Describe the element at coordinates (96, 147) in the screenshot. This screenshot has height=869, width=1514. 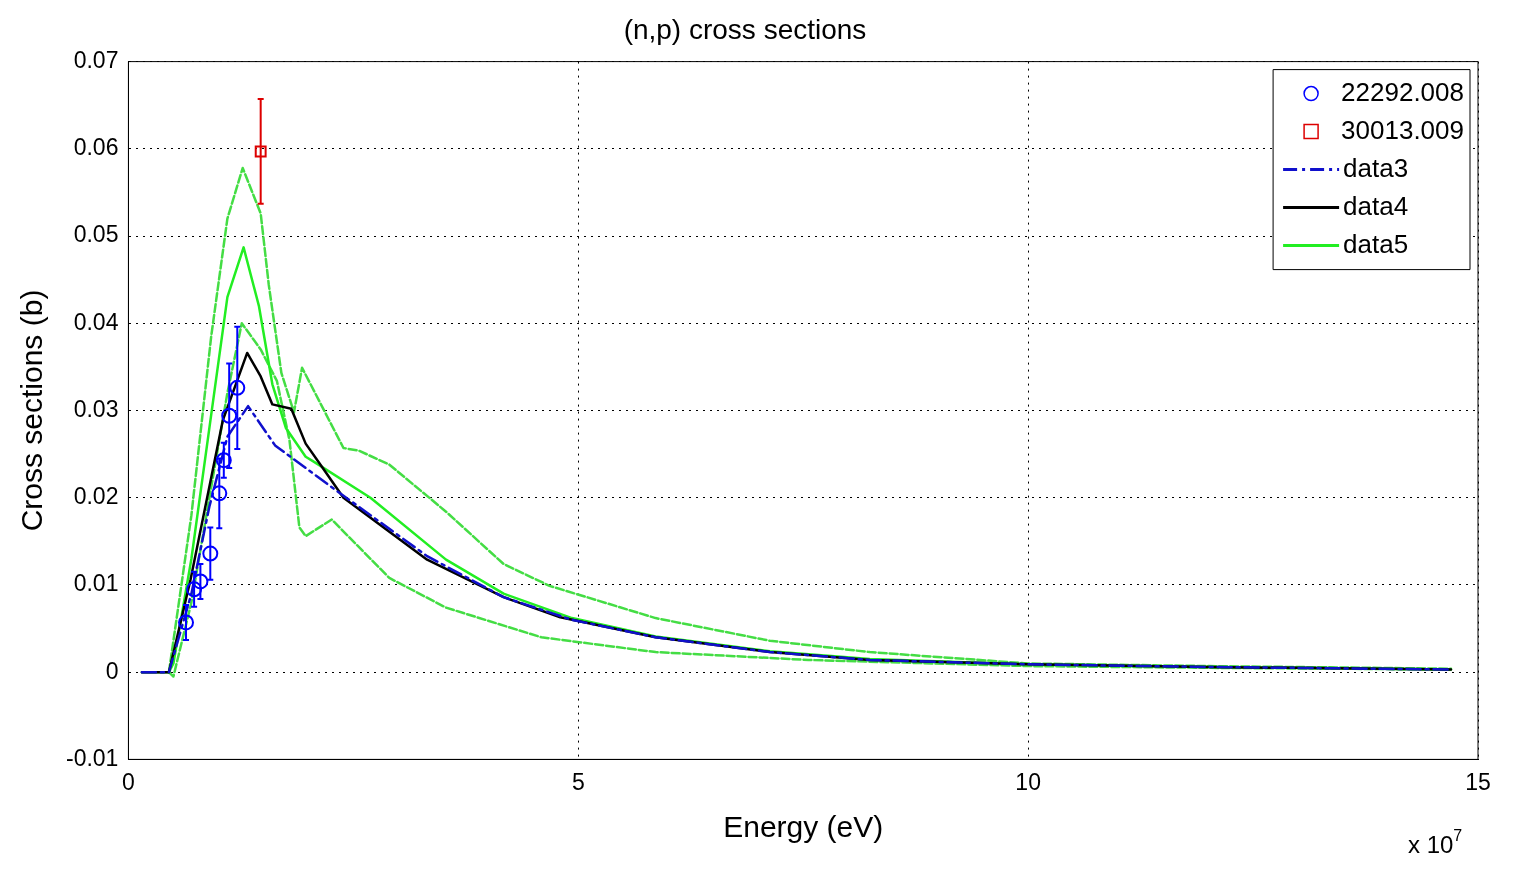
I see `y-tick-label: 0.06` at that location.